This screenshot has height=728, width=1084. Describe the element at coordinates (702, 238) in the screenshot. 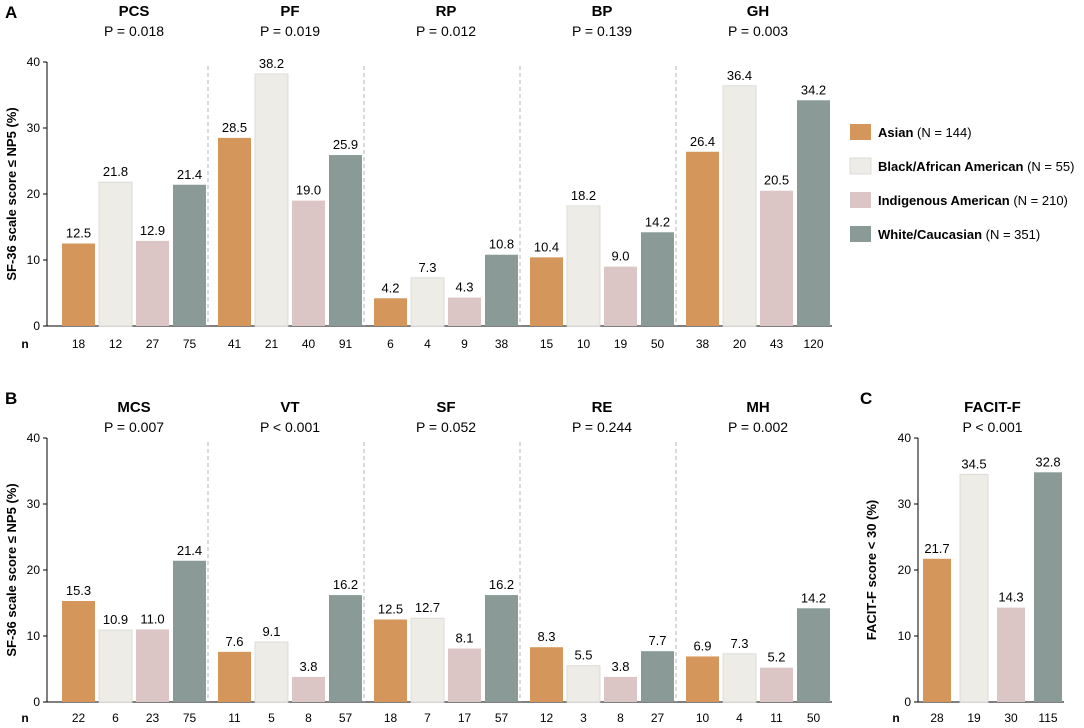

I see `bar-gh-asian` at that location.